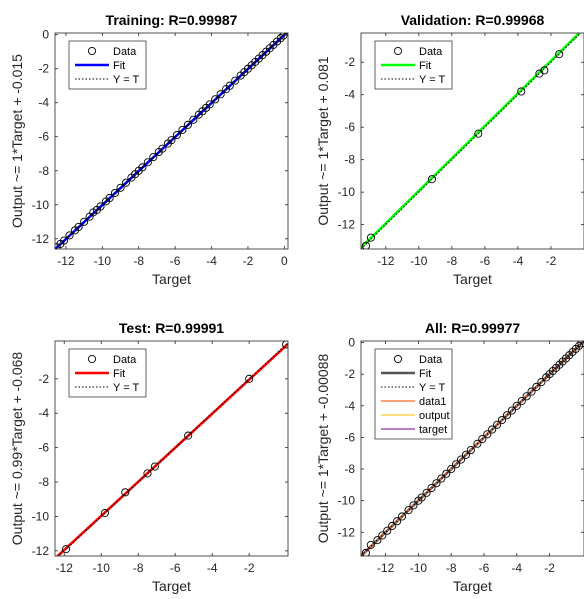  Describe the element at coordinates (323, 141) in the screenshot. I see `y-axis-label: Output ~= 1*Target + 0.081` at that location.